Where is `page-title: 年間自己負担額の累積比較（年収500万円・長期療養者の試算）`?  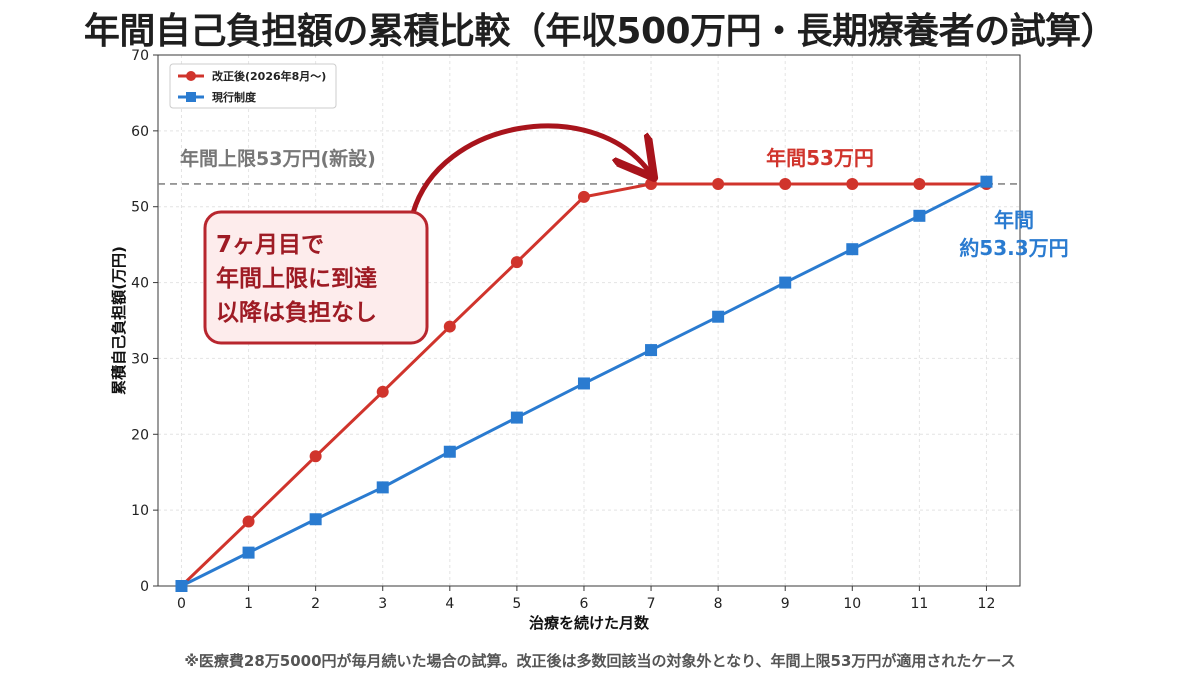
page-title: 年間自己負担額の累積比較（年収500万円・長期療養者の試算） is located at coordinates (600, 31).